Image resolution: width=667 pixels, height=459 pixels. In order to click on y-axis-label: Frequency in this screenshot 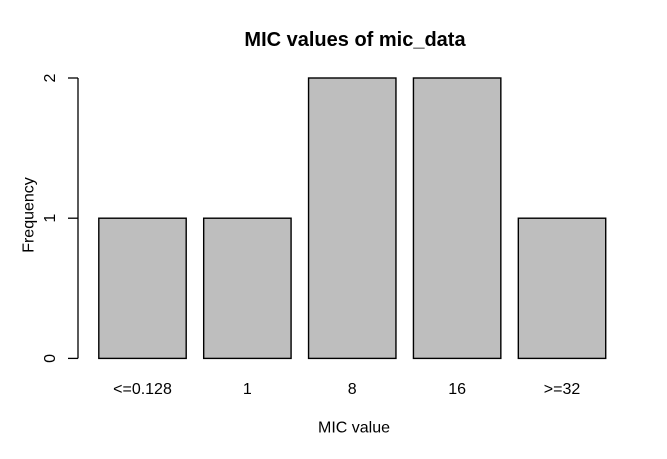, I will do `click(29, 215)`.